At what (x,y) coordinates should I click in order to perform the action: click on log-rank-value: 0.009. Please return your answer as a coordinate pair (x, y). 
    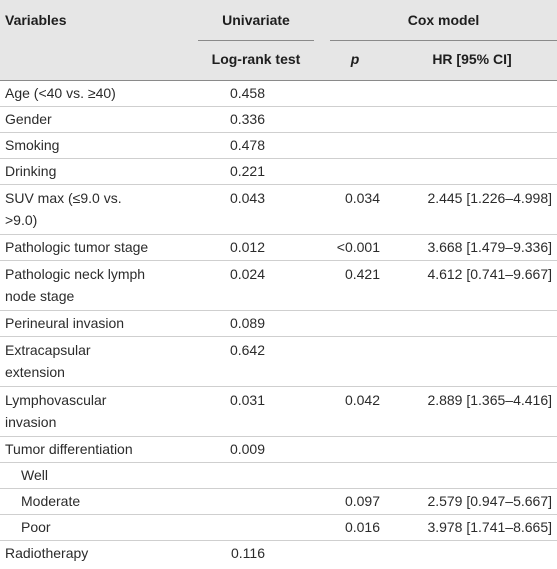
    Looking at the image, I should click on (247, 449).